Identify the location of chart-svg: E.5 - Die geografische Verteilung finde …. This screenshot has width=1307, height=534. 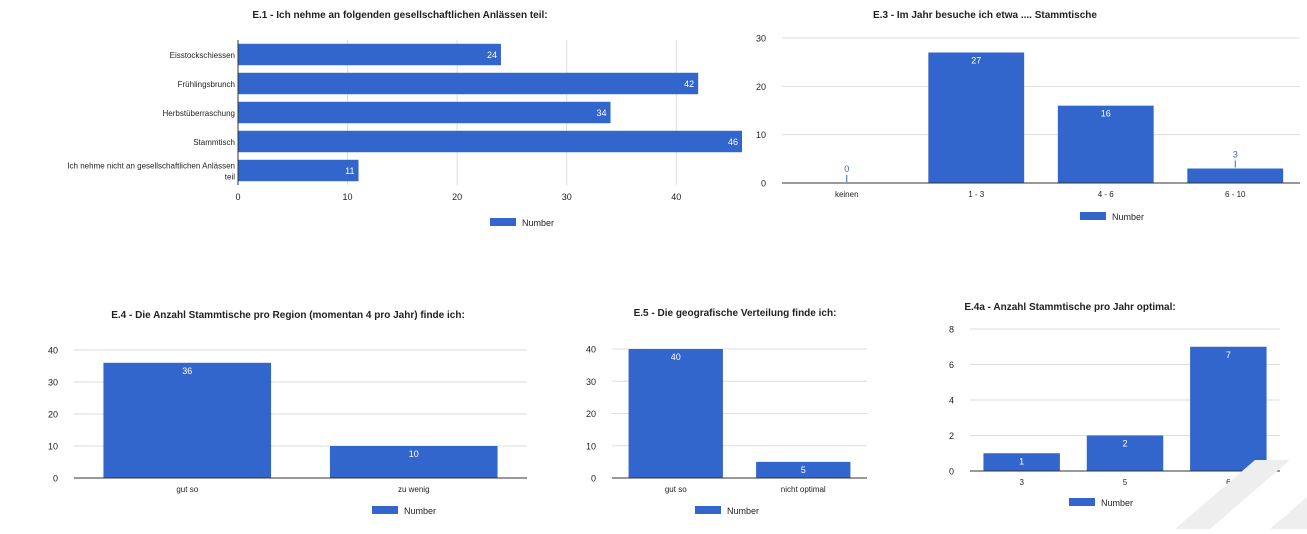
(726, 412).